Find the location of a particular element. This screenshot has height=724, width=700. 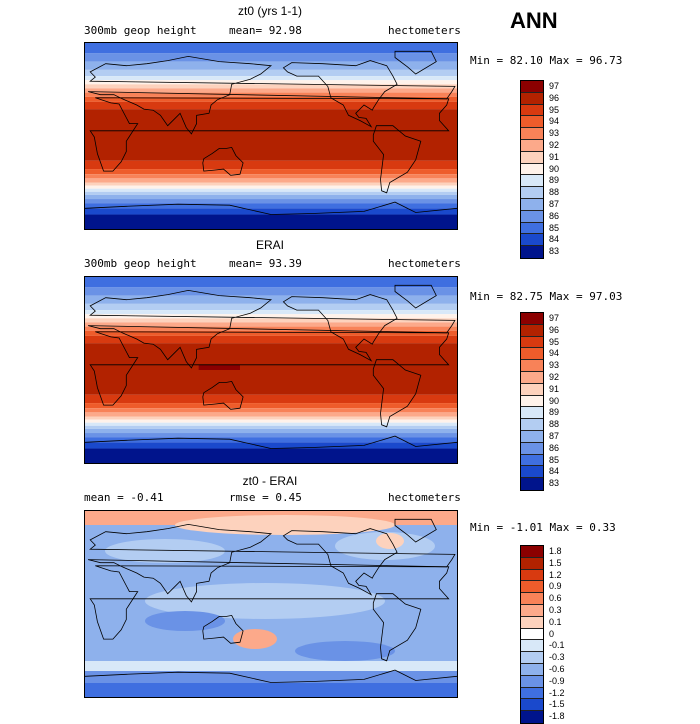

panel-3-colorbar-tick-label: 0.1 is located at coordinates (555, 621).